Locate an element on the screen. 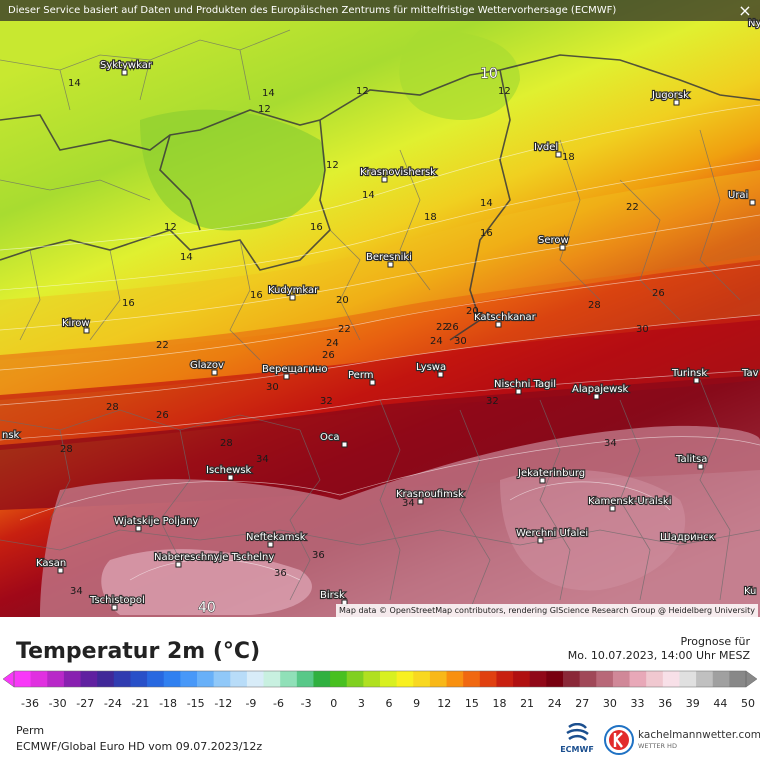 Image resolution: width=760 pixels, height=760 pixels. city-kamensk-uralski: Kamensk-Uralski is located at coordinates (630, 503).